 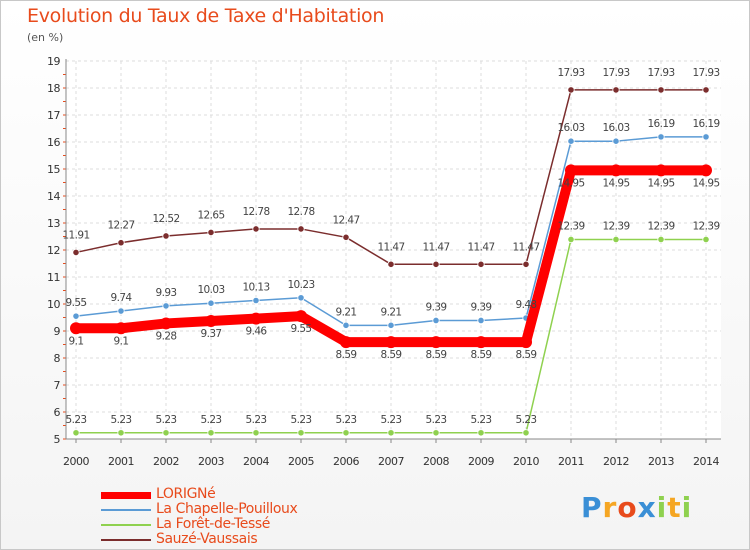 I want to click on data-label-sauze-vaussais: 11.91, so click(x=75, y=235).